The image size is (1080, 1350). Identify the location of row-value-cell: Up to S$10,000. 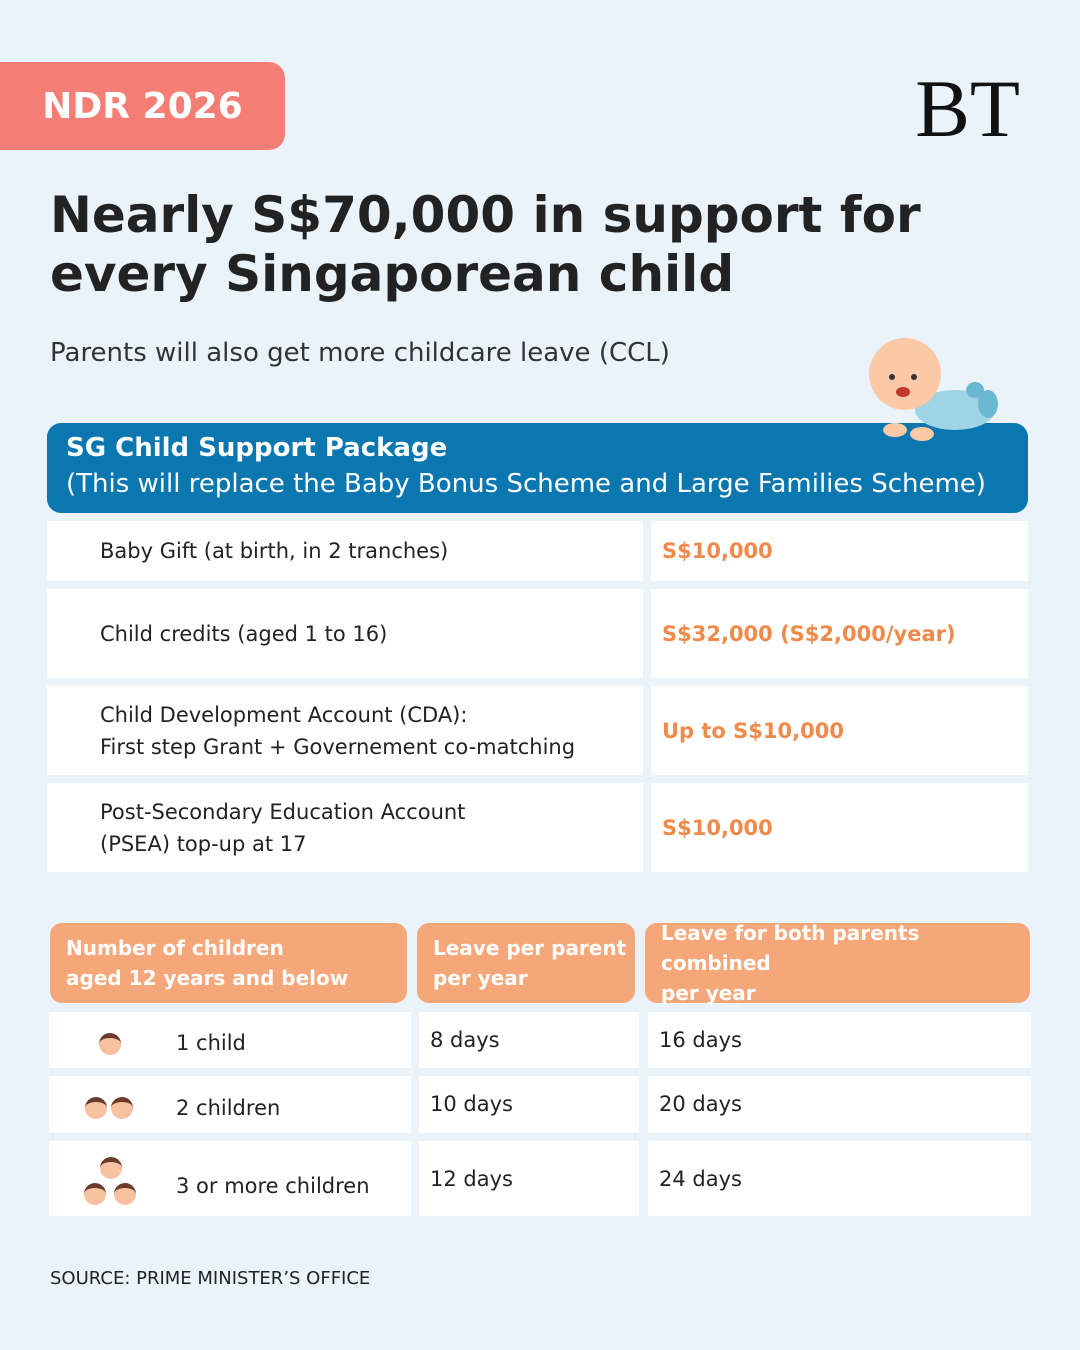
(839, 730).